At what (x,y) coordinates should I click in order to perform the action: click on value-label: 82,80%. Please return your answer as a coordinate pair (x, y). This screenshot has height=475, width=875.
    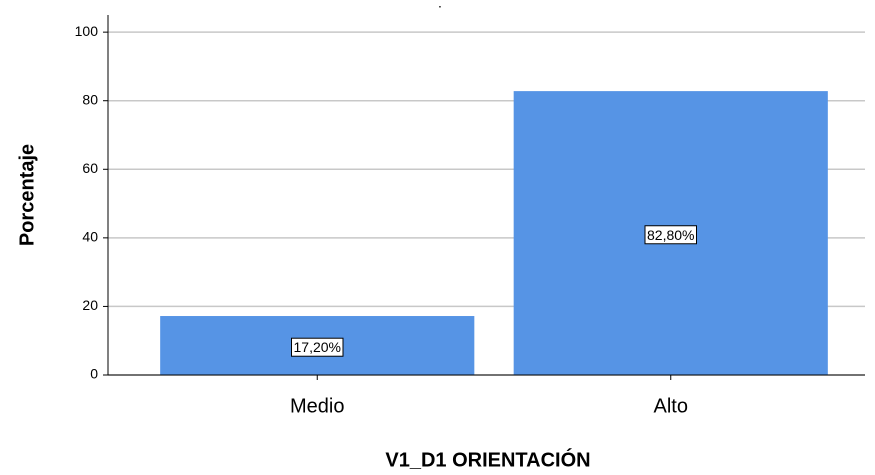
    Looking at the image, I should click on (670, 235).